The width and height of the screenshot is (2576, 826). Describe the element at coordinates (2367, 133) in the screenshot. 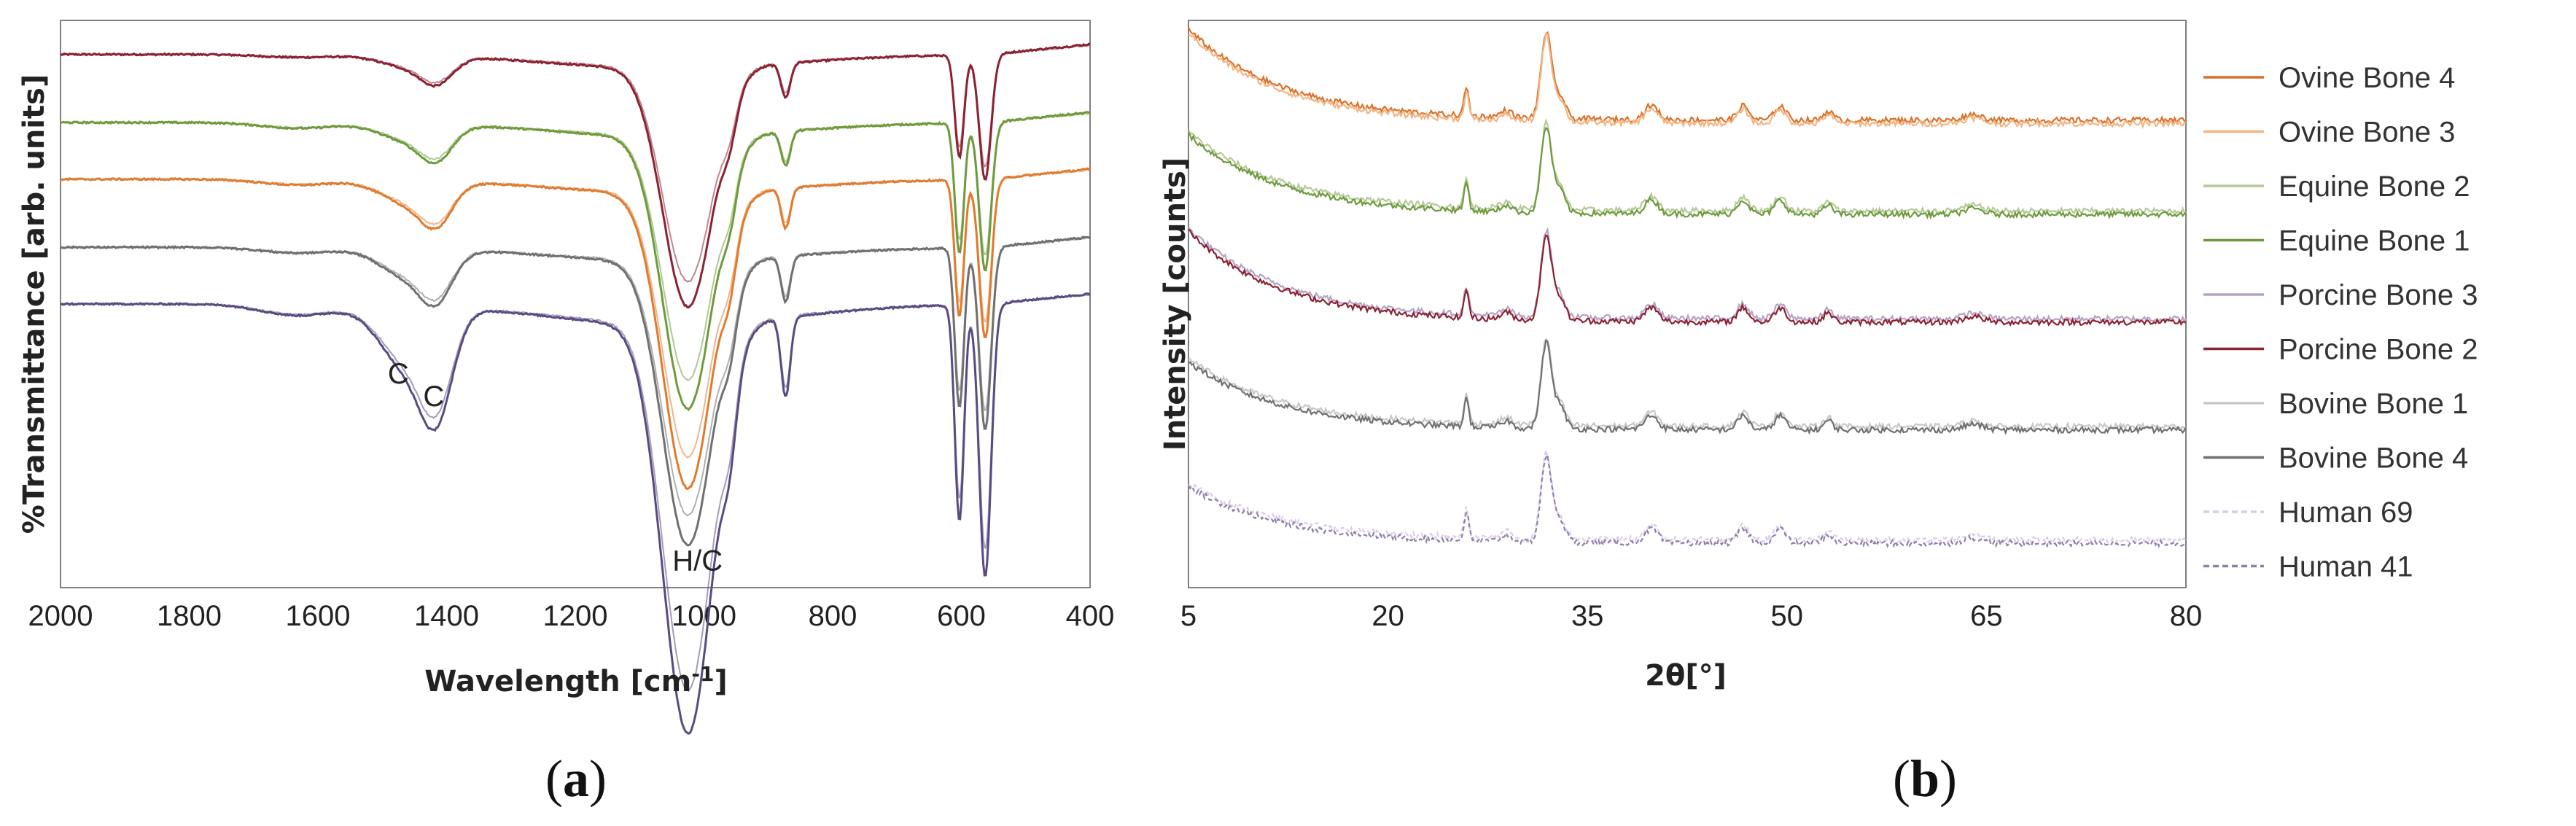

I see `legend-label: Ovine Bone 3` at that location.